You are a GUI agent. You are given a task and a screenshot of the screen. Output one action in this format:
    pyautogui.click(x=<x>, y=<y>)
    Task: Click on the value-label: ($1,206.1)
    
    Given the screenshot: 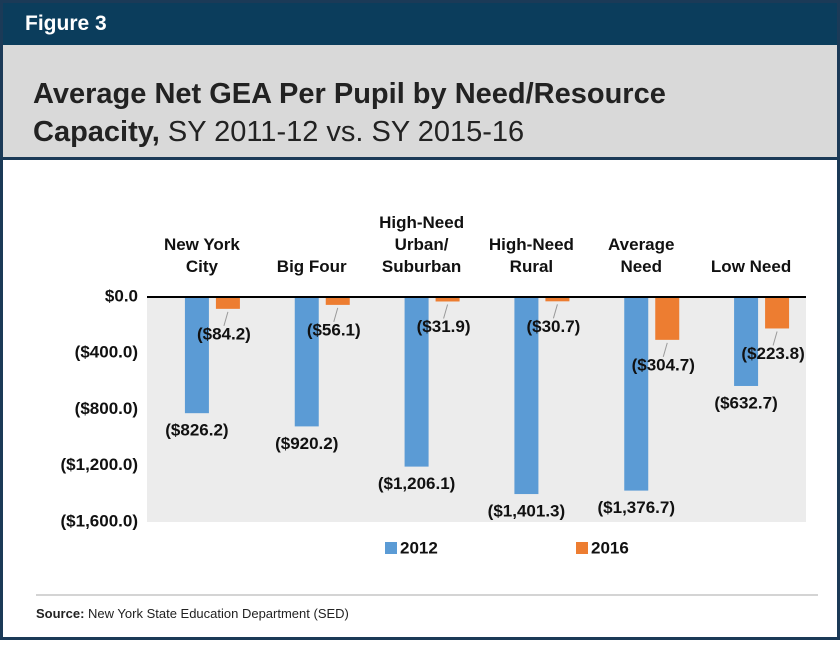 What is the action you would take?
    pyautogui.click(x=417, y=483)
    